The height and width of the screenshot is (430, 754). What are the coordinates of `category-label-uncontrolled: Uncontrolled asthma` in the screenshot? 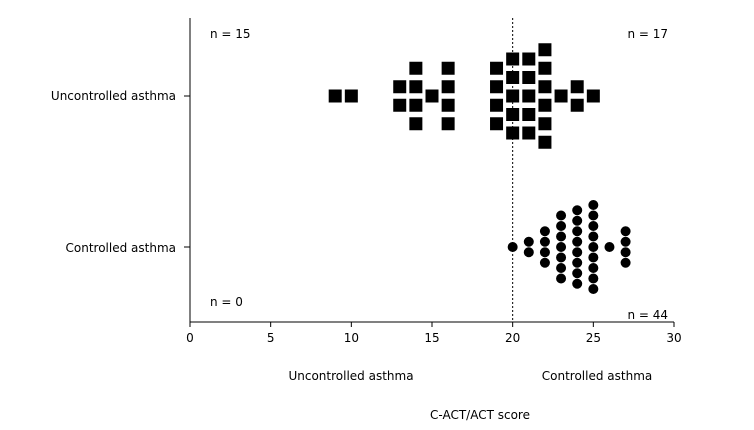 It's located at (113, 96).